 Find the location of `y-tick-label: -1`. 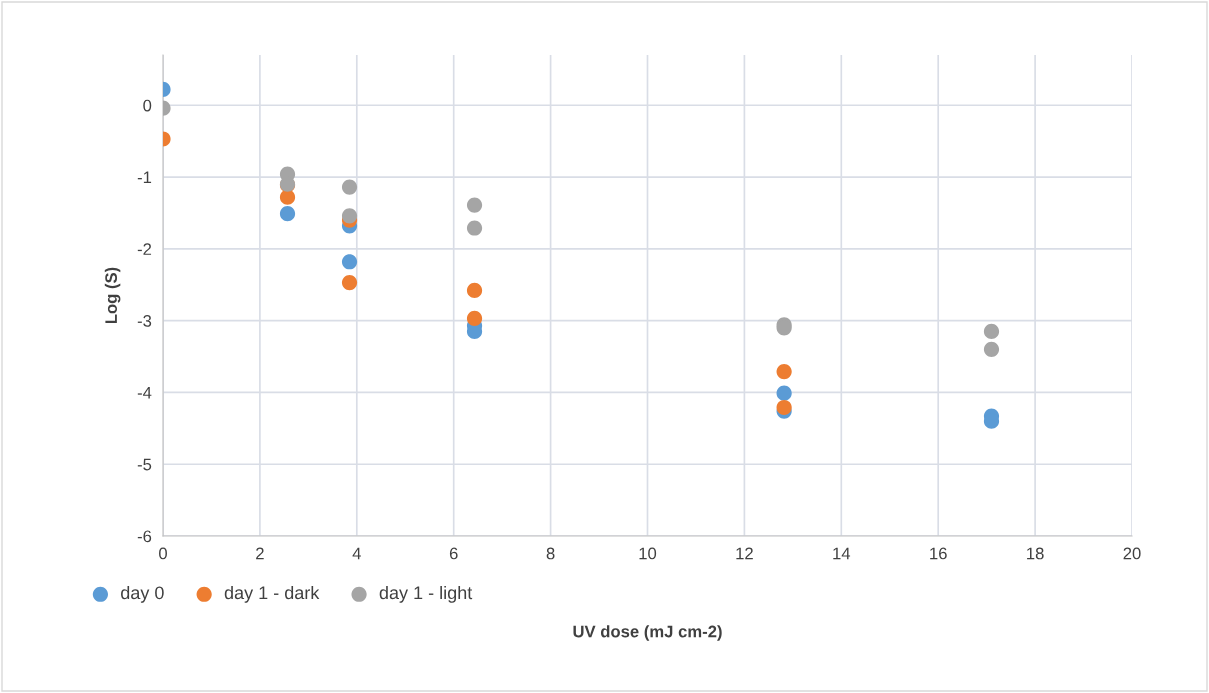

y-tick-label: -1 is located at coordinates (144, 177).